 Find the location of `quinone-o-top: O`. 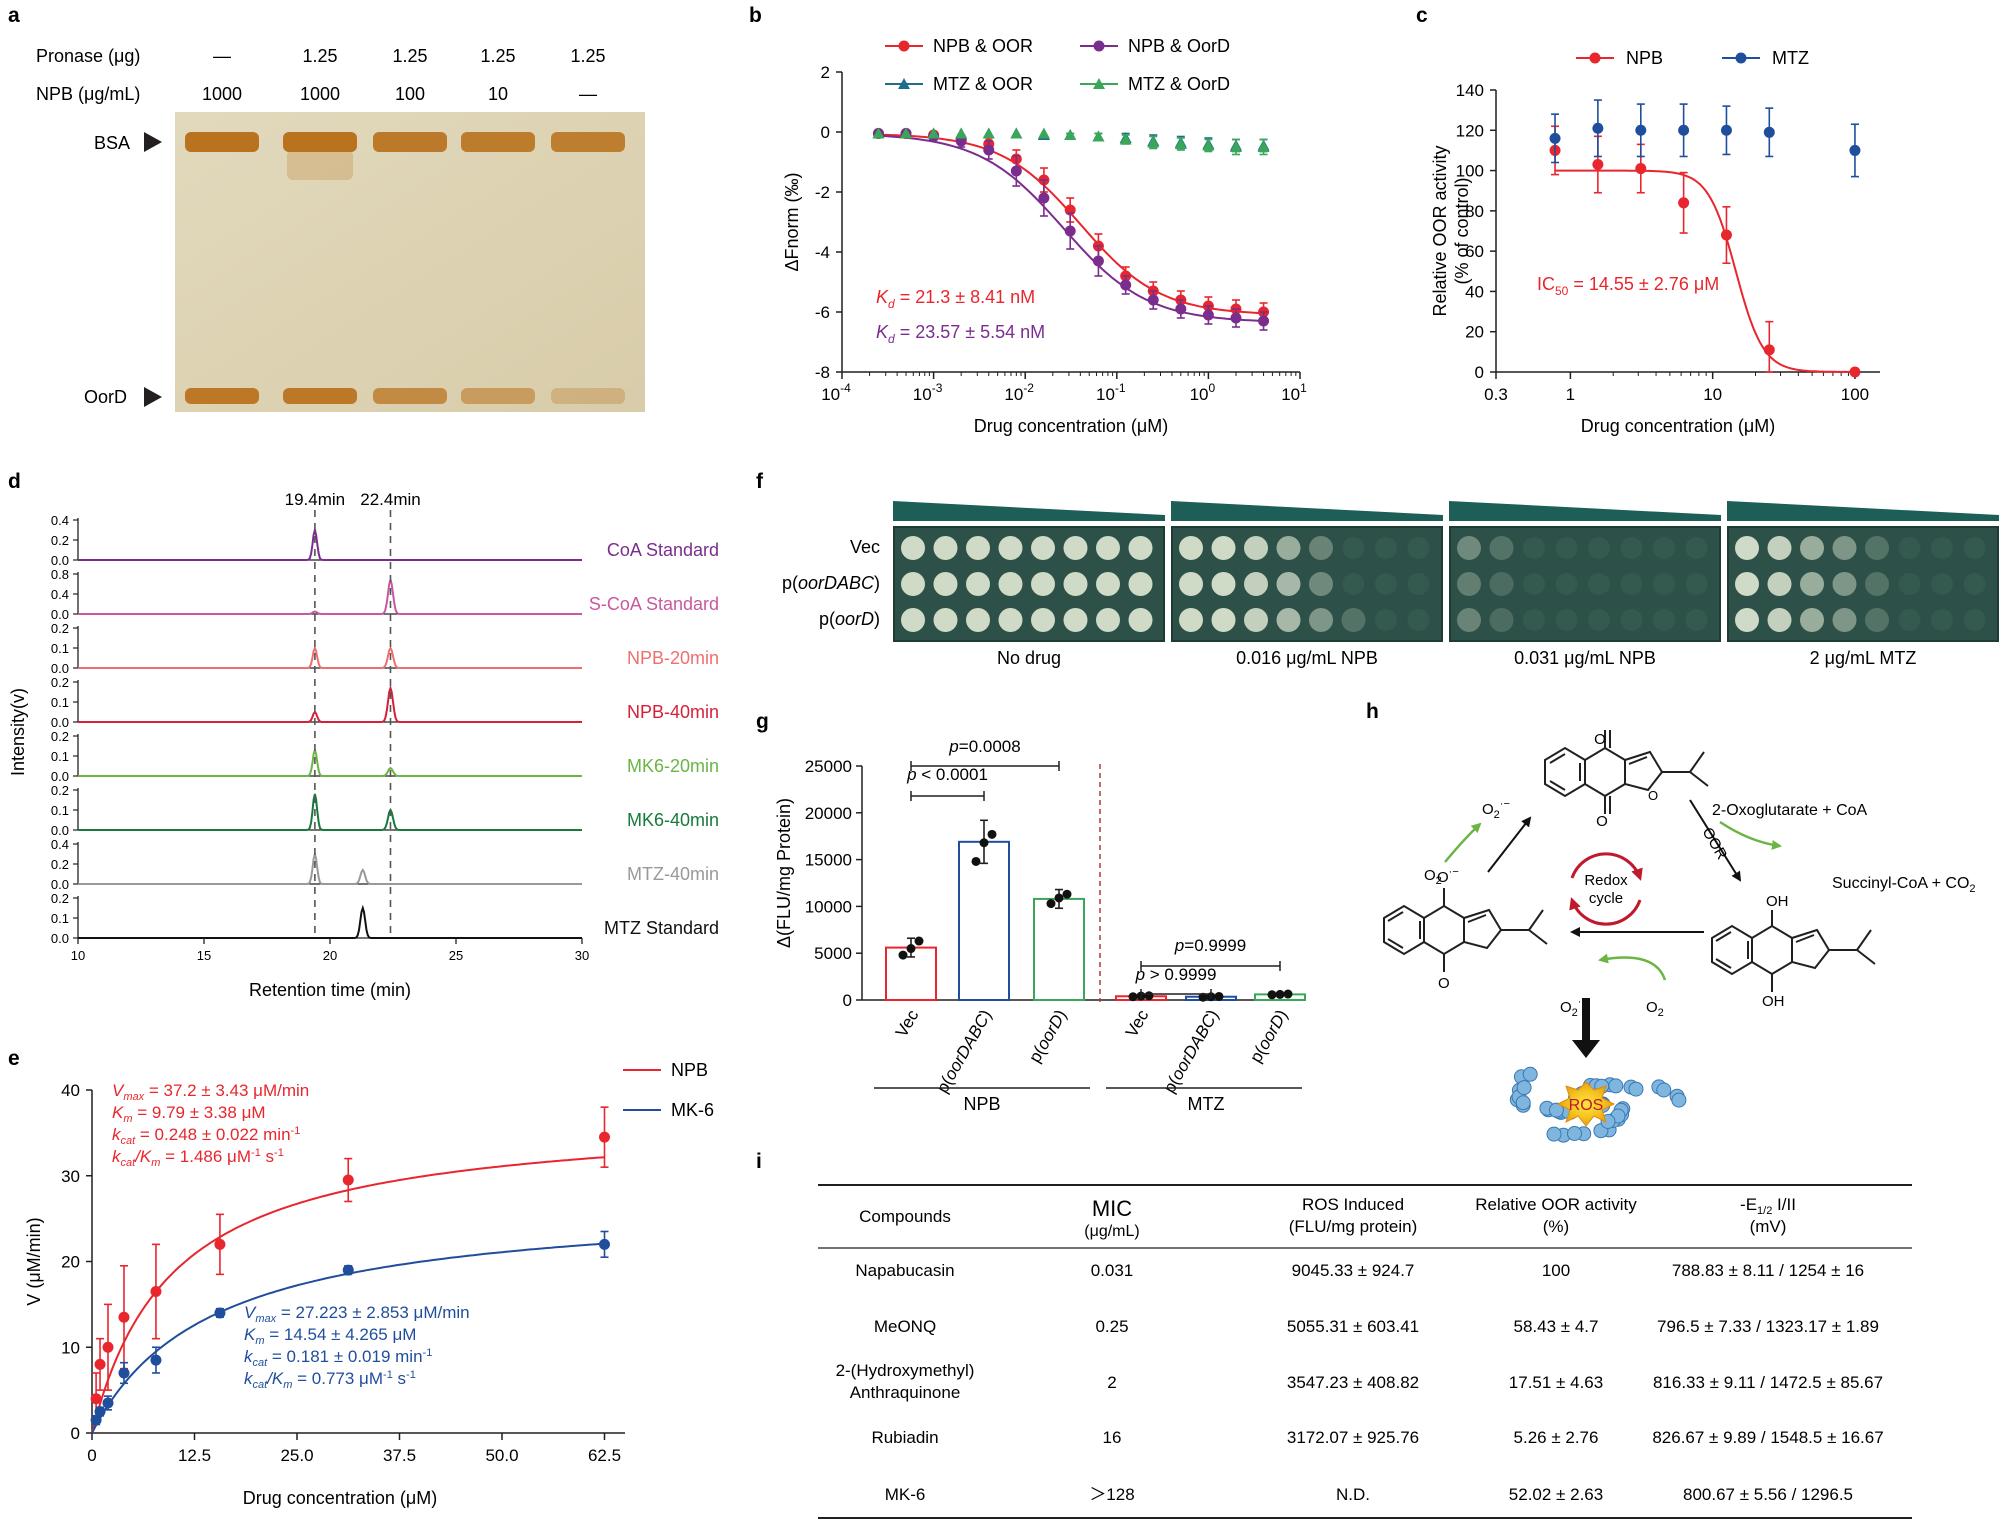

quinone-o-top: O is located at coordinates (1600, 739).